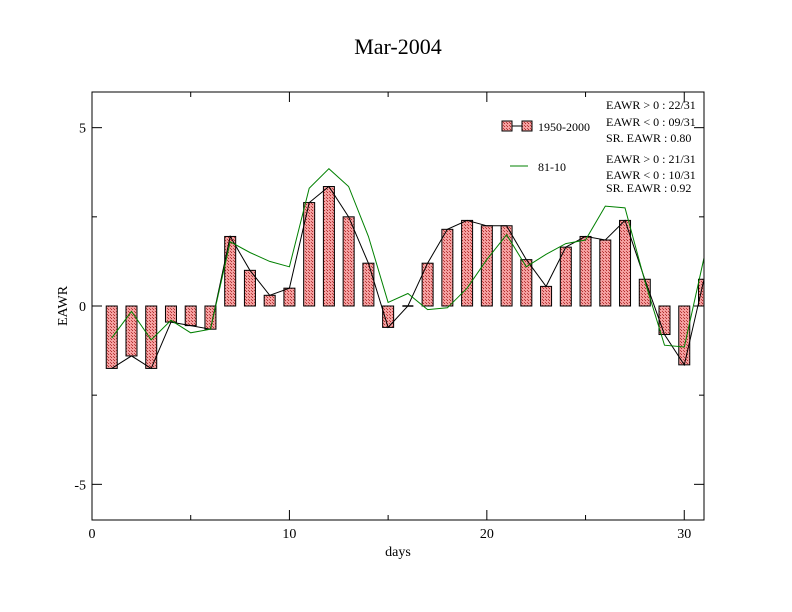  Describe the element at coordinates (82, 307) in the screenshot. I see `y-tick-label-0: 0` at that location.